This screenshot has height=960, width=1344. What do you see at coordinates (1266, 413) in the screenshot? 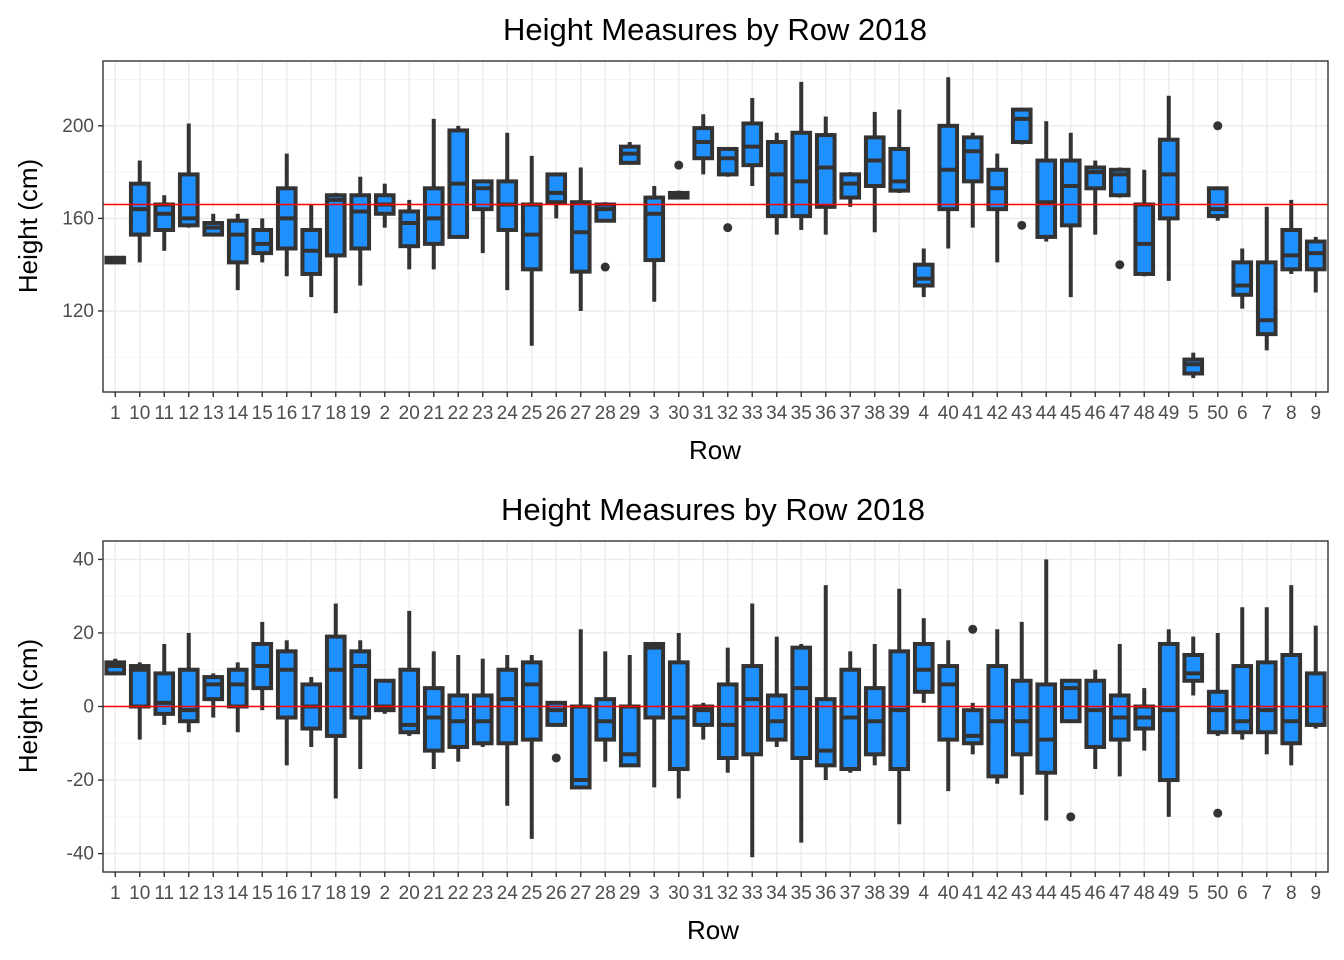
I see `x-tick-label: 7` at bounding box center [1266, 413].